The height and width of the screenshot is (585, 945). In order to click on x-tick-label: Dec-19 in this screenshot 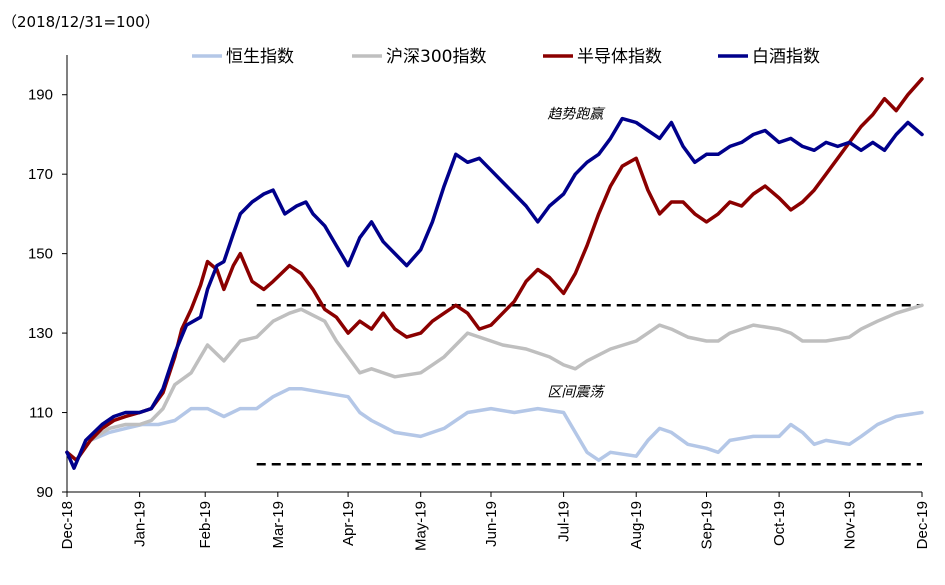, I will do `click(922, 525)`.